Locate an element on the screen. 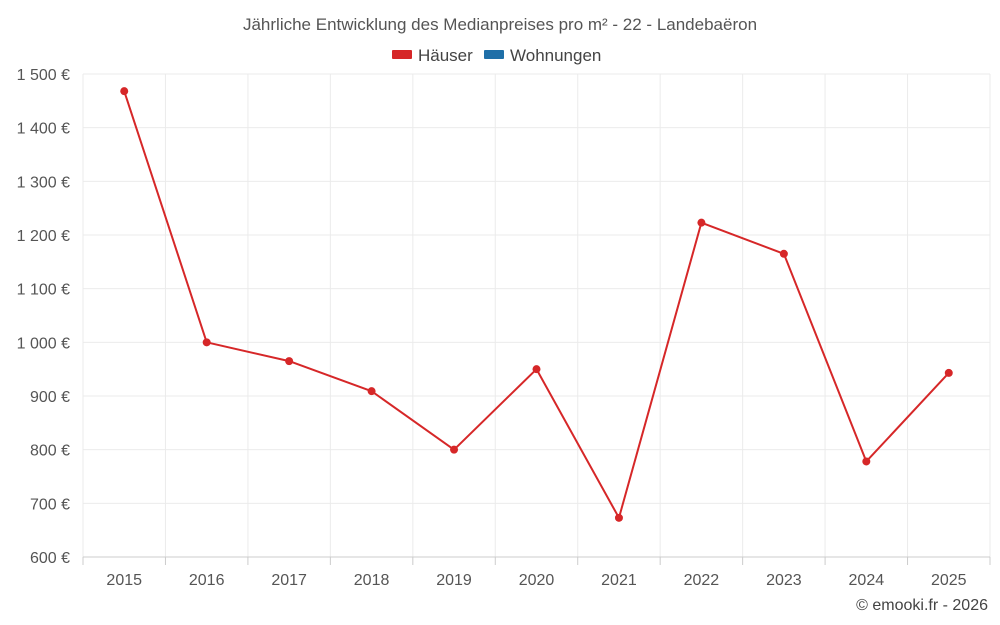  y-tick-label: 1 300 € is located at coordinates (43, 182).